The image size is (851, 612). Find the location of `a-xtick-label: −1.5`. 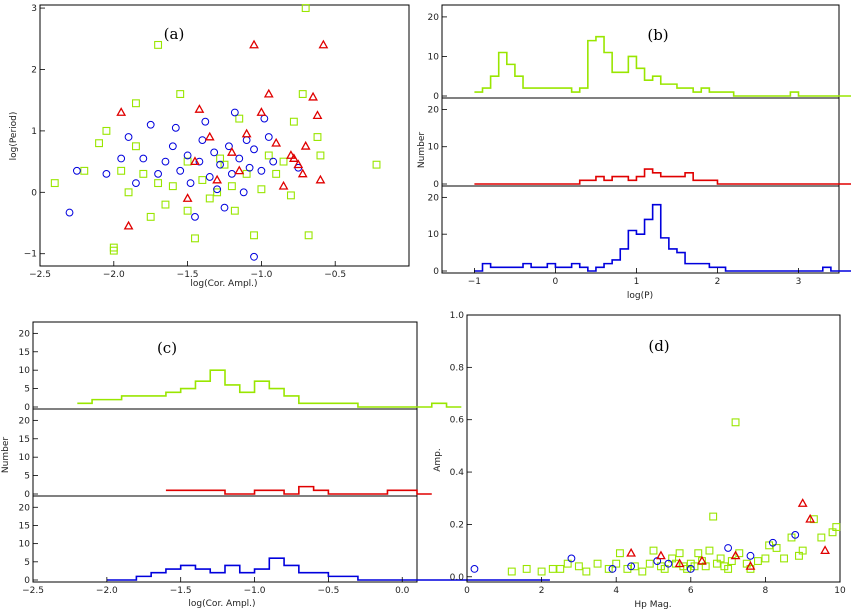

a-xtick-label: −1.5 is located at coordinates (188, 275).